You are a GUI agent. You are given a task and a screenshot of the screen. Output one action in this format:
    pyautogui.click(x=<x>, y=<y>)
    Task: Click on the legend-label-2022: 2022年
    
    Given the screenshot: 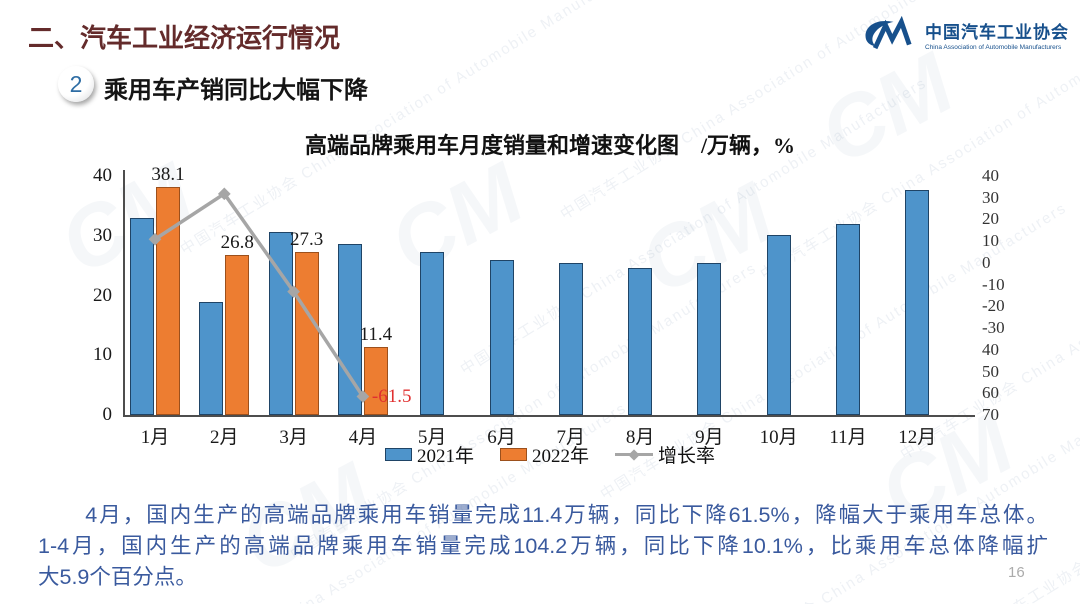 What is the action you would take?
    pyautogui.click(x=560, y=456)
    